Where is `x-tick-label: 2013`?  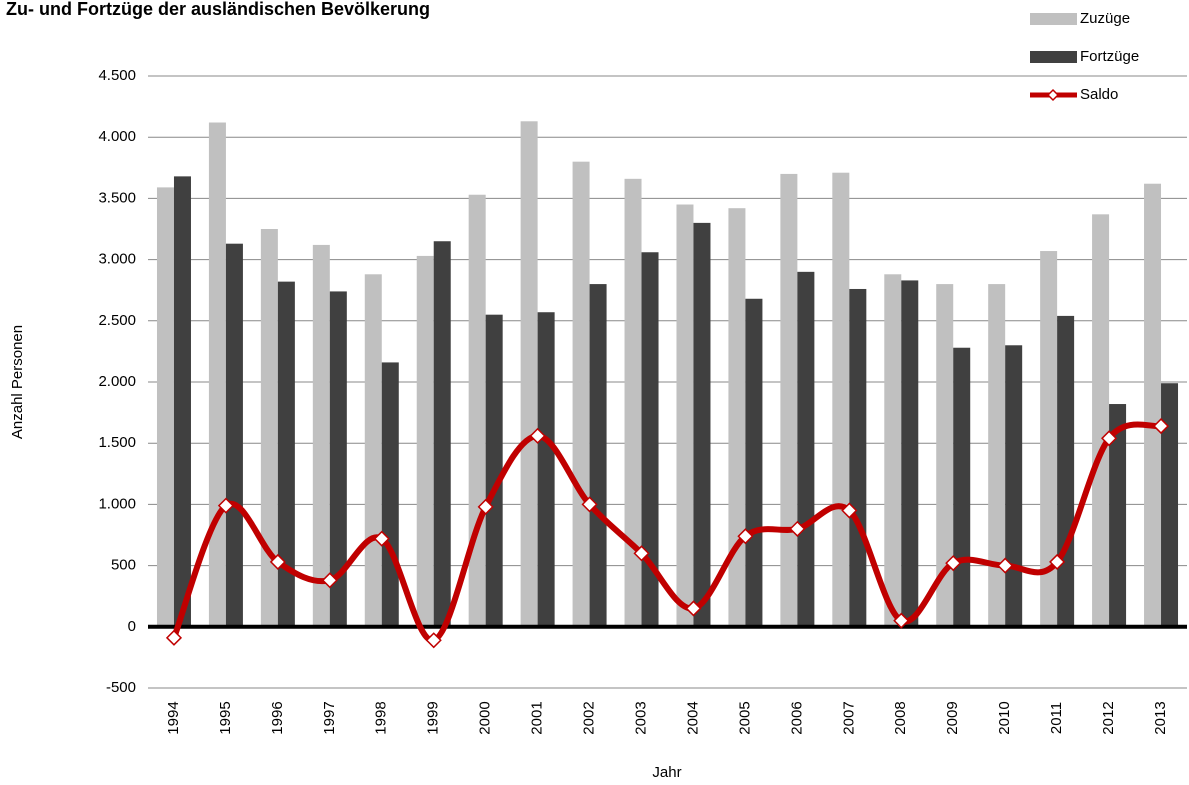 x-tick-label: 2013 is located at coordinates (1160, 717).